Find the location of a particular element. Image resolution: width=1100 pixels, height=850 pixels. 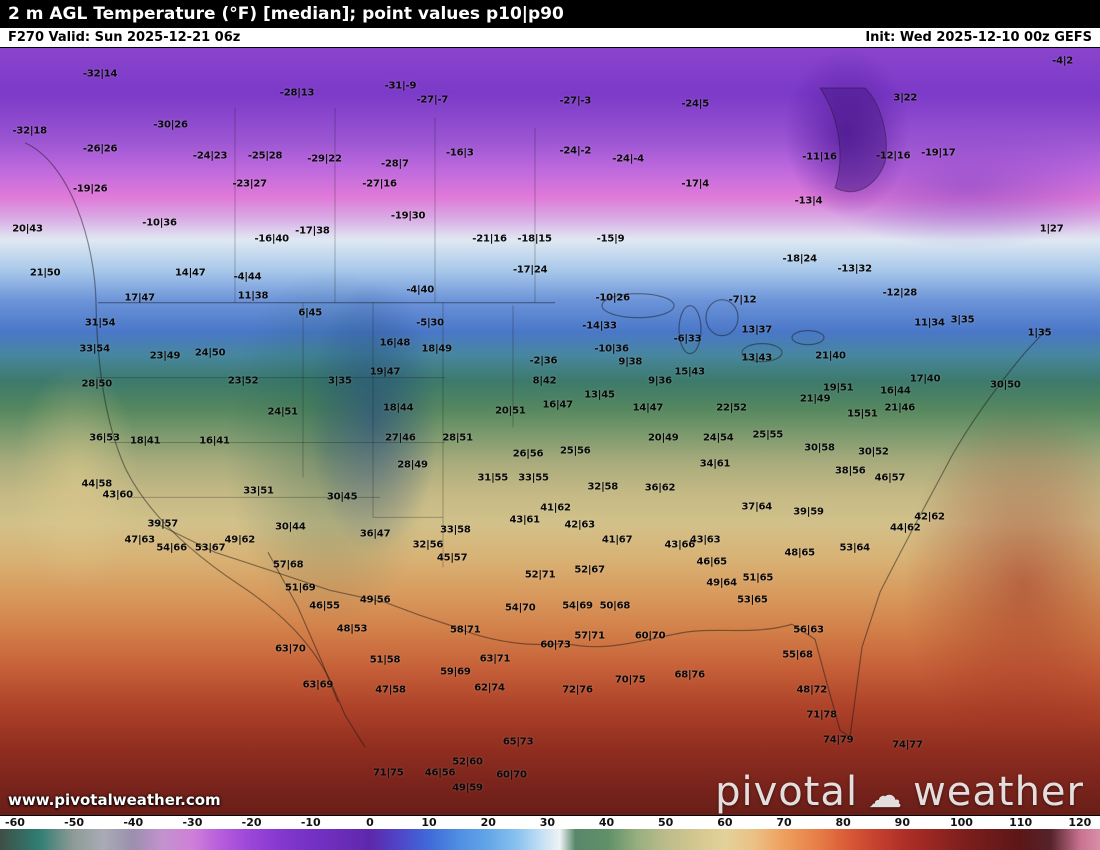

point-value: 28|50 is located at coordinates (97, 384).